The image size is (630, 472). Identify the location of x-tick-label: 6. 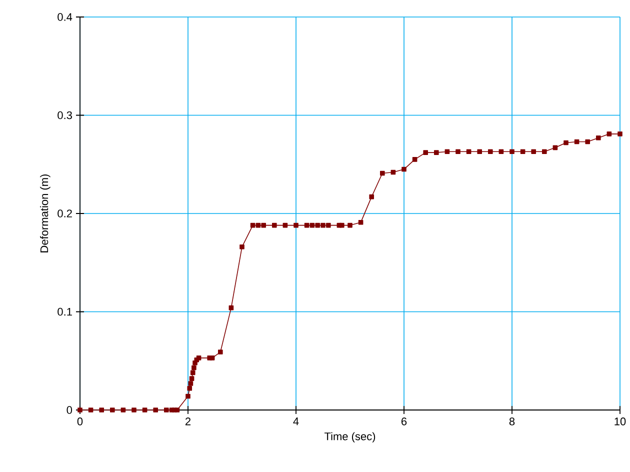
(404, 422).